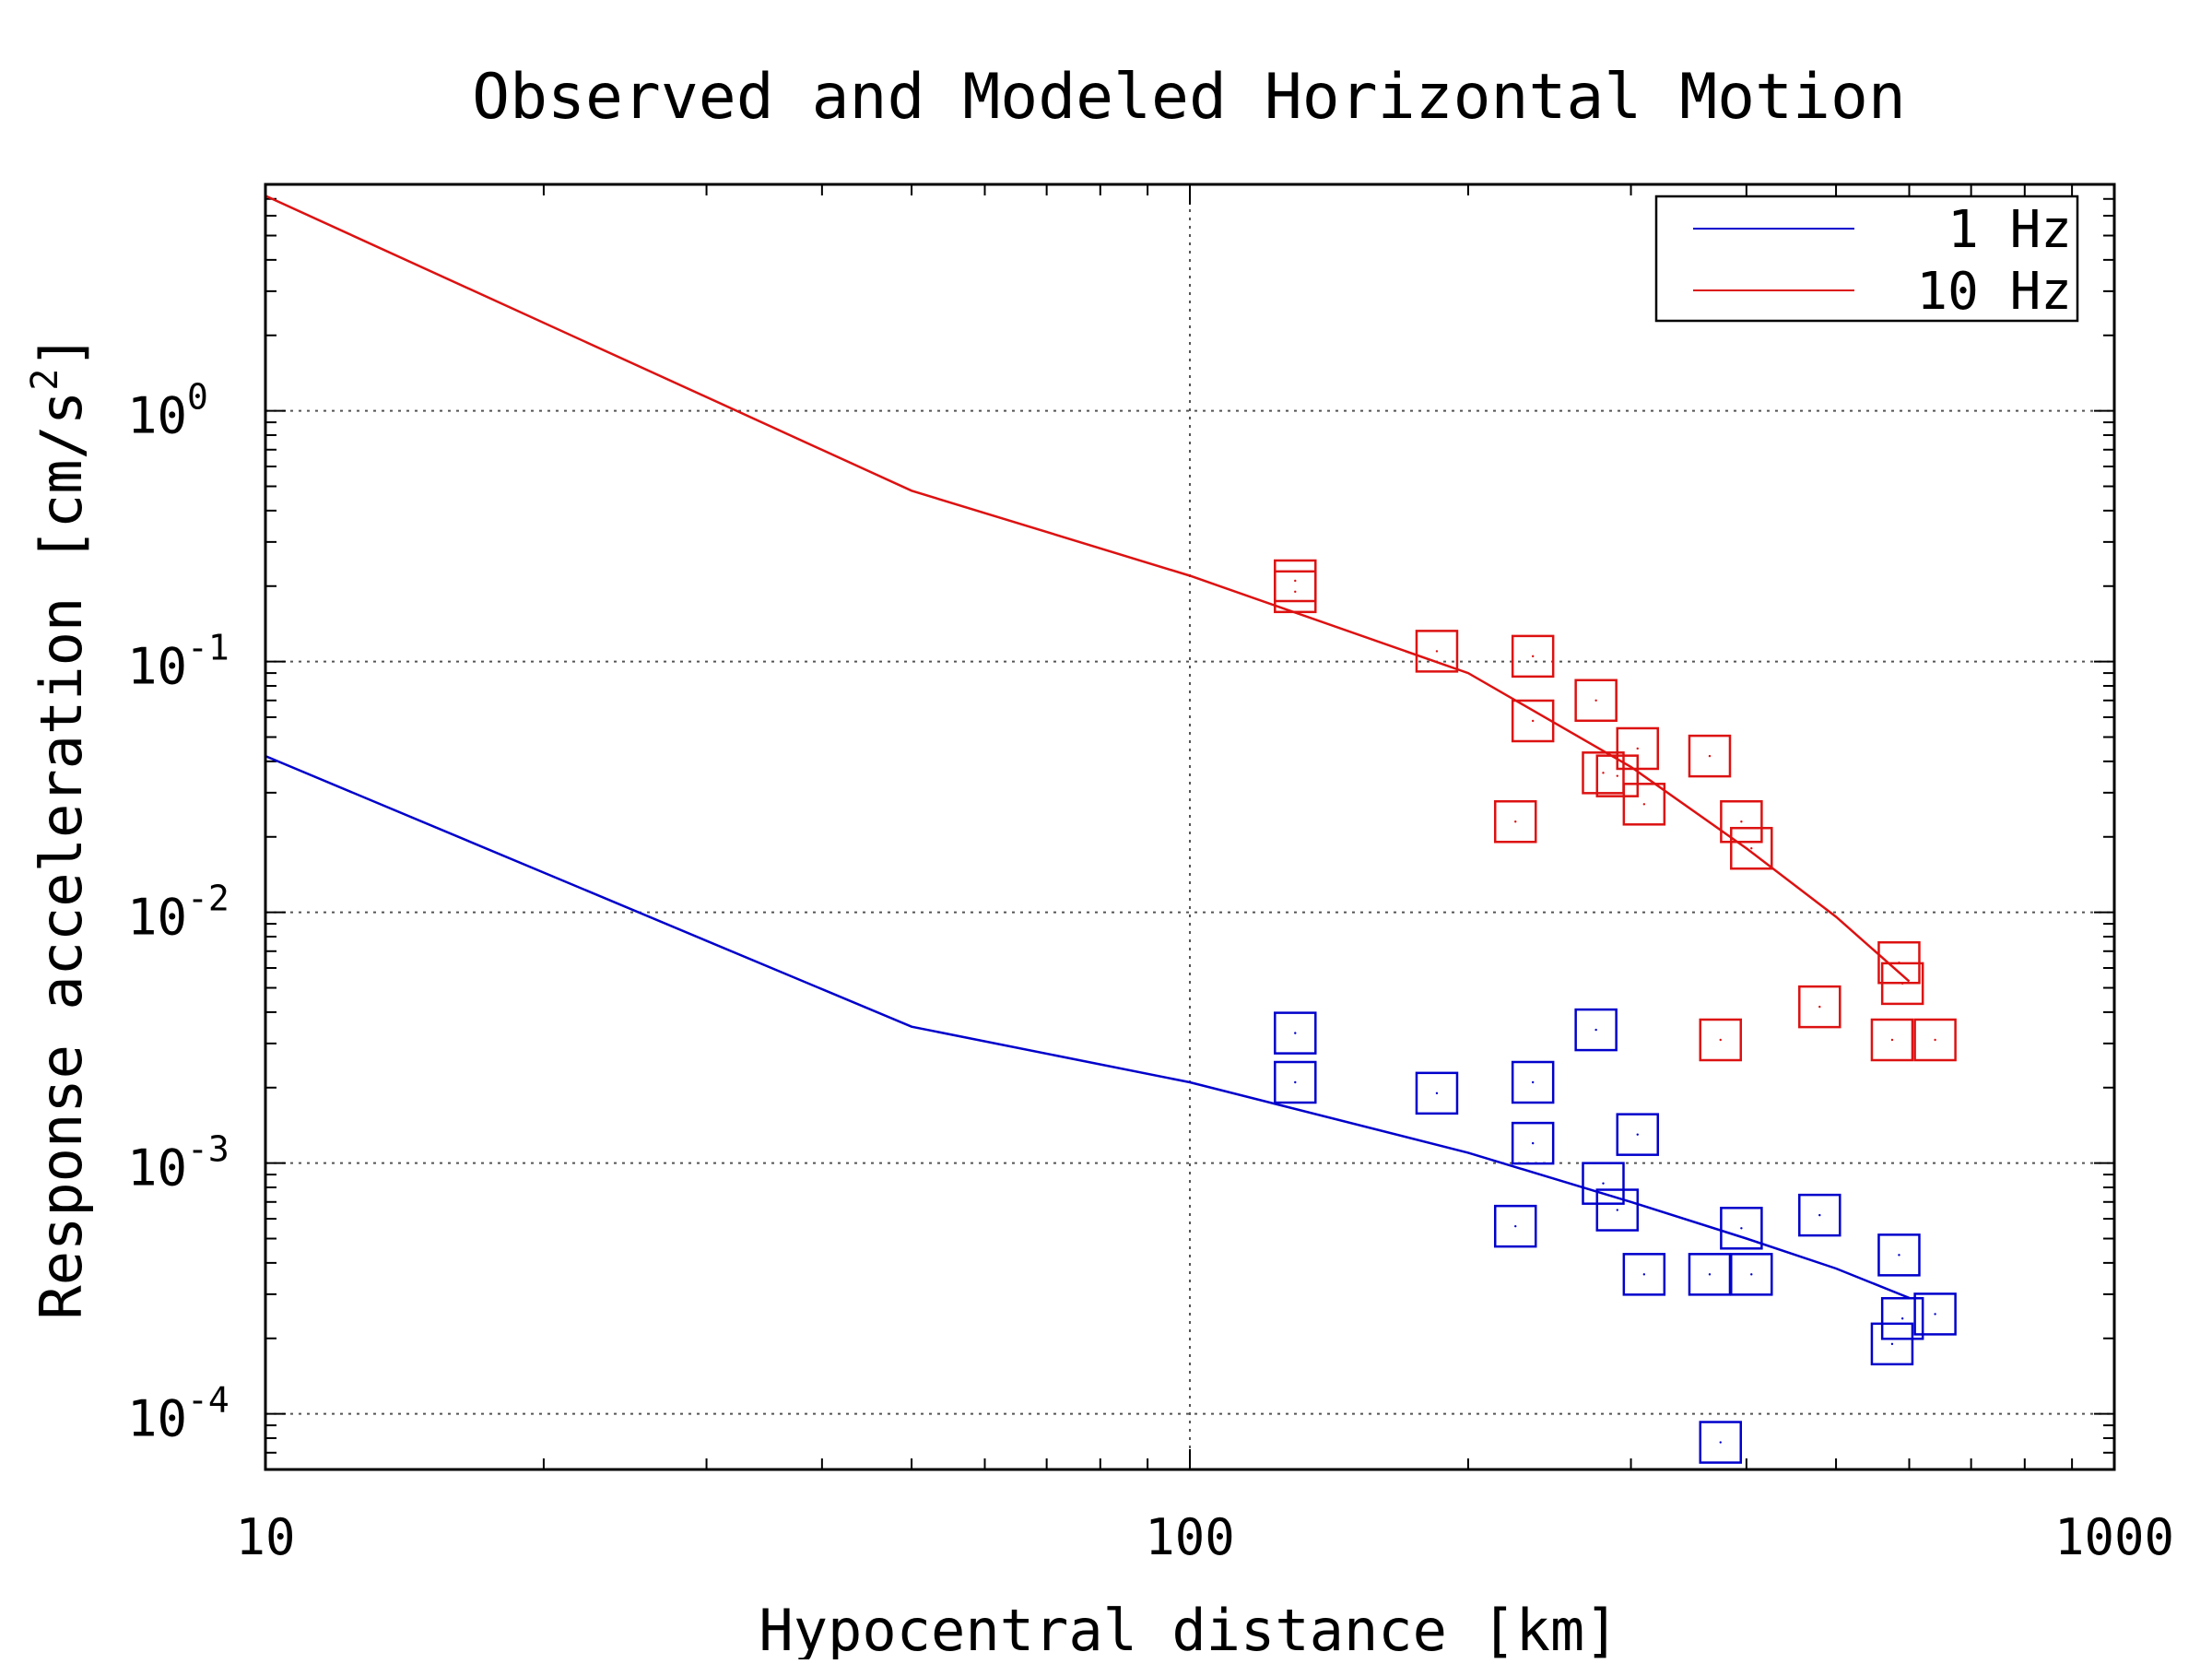 The width and height of the screenshot is (2212, 1664). What do you see at coordinates (208, 1149) in the screenshot?
I see `y-tick-label-exponent: -3` at bounding box center [208, 1149].